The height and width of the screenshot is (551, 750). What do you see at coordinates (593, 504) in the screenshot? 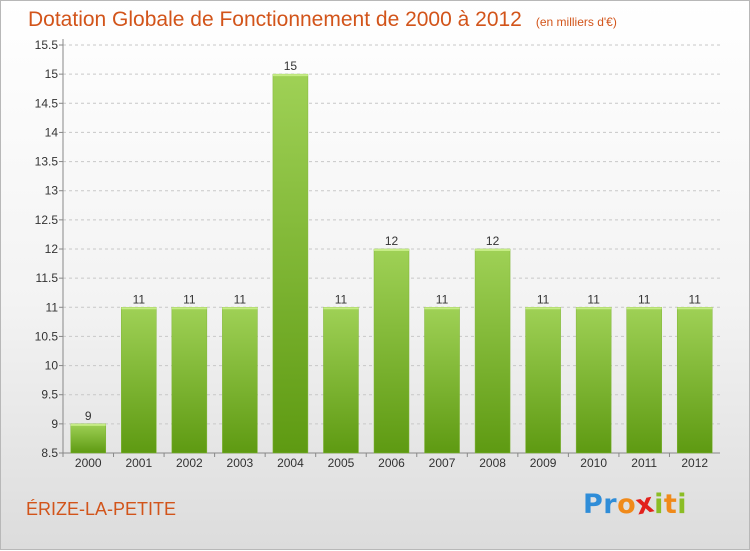
I see `logo-letter: P` at bounding box center [593, 504].